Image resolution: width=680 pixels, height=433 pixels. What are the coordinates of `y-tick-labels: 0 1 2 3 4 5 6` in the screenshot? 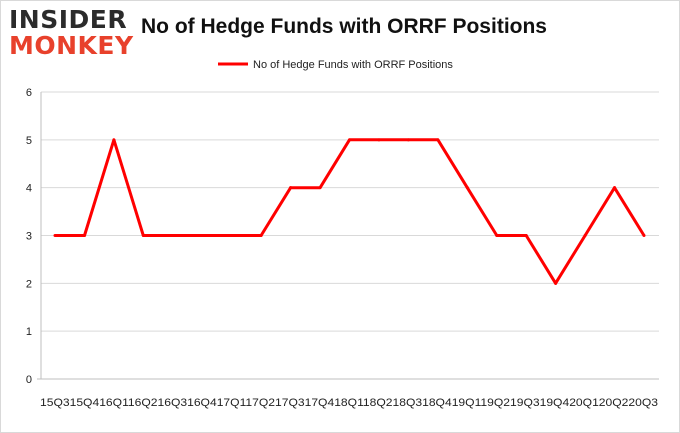 It's located at (29, 236).